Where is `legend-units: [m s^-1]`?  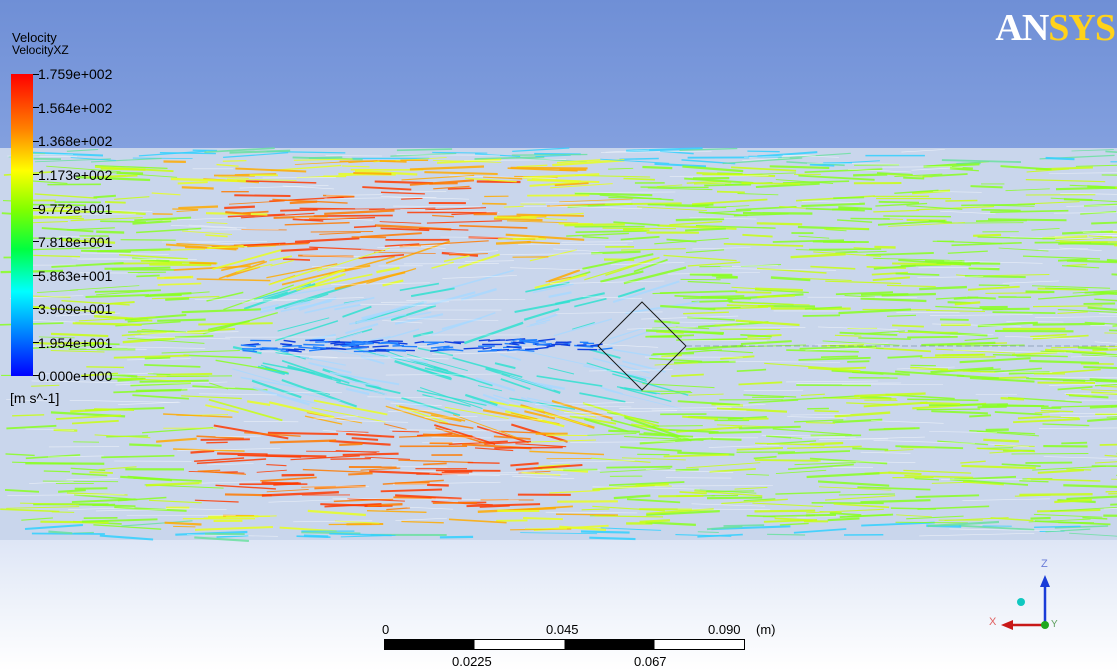 legend-units: [m s^-1] is located at coordinates (35, 398).